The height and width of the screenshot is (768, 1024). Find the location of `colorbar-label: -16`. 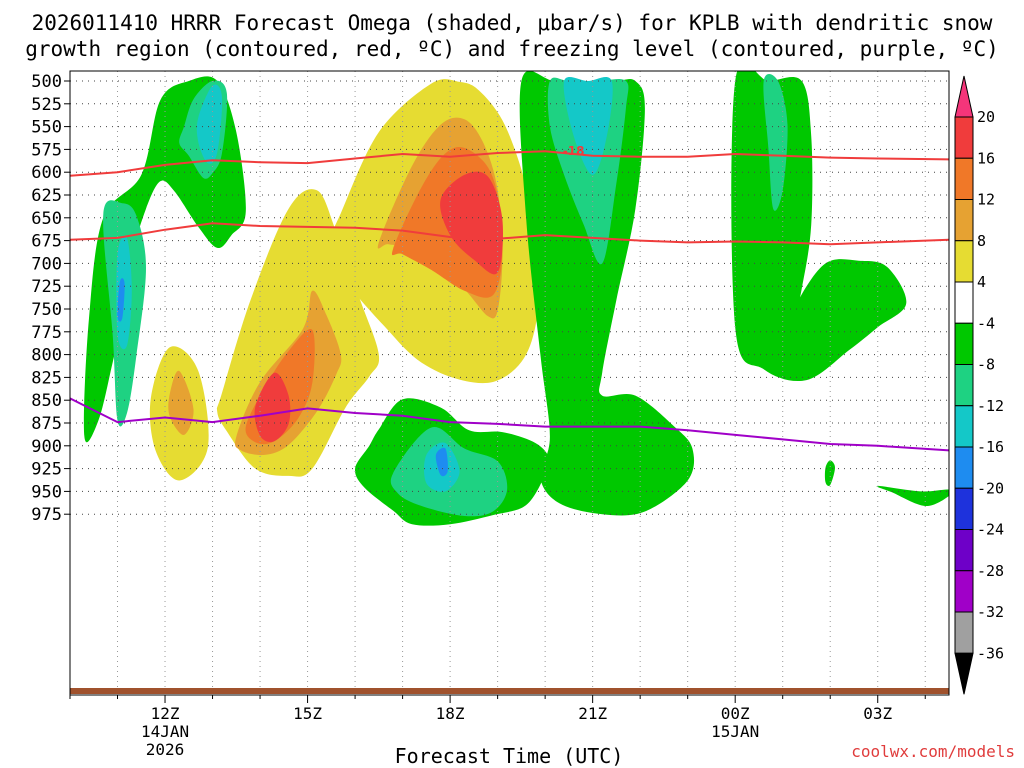

colorbar-label: -16 is located at coordinates (990, 447).